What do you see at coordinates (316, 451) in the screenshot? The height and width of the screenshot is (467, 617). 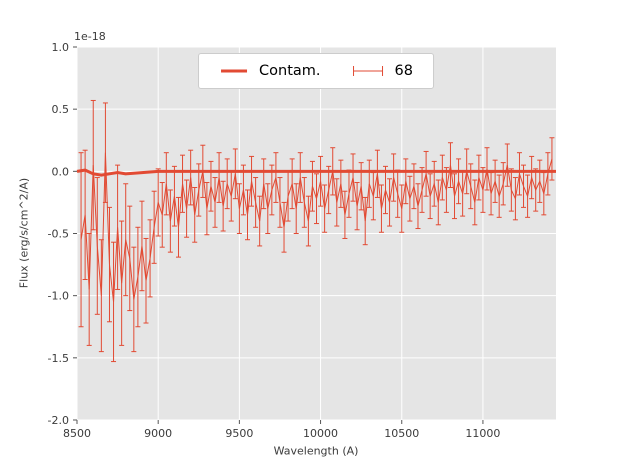 I see `x-axis-label: Wavelength (A)` at bounding box center [316, 451].